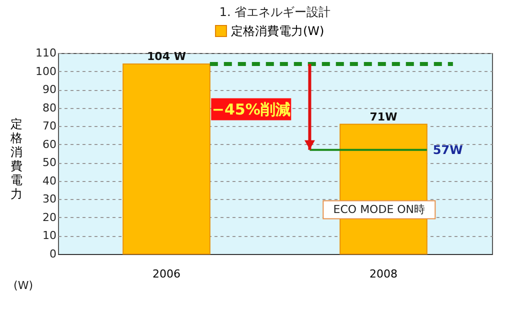 The image size is (515, 320). Describe the element at coordinates (379, 209) in the screenshot. I see `annotation: ECO MODE ON時` at that location.